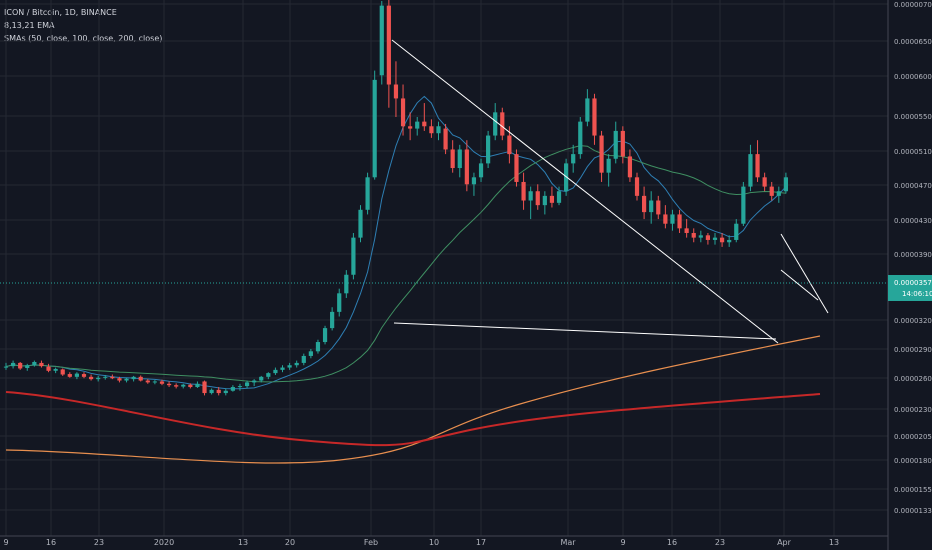 Image resolution: width=932 pixels, height=550 pixels. Describe the element at coordinates (585, 331) in the screenshot. I see `support-trendline` at that location.